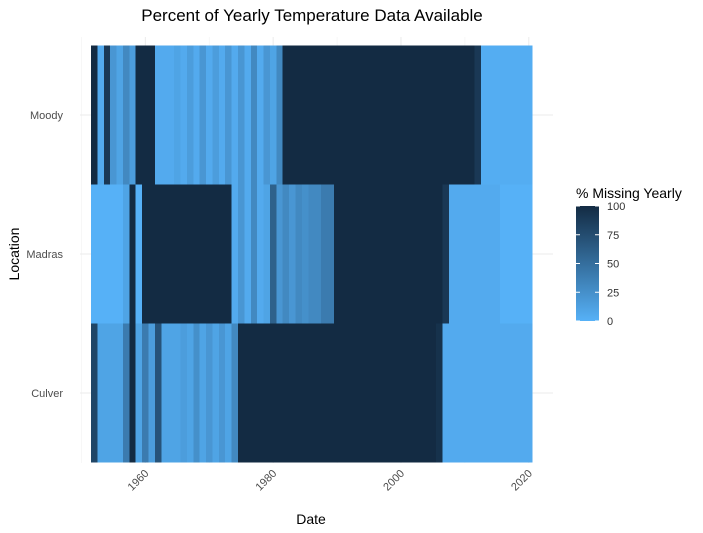 The height and width of the screenshot is (533, 703). I want to click on y-tick-label: Madras, so click(44, 255).